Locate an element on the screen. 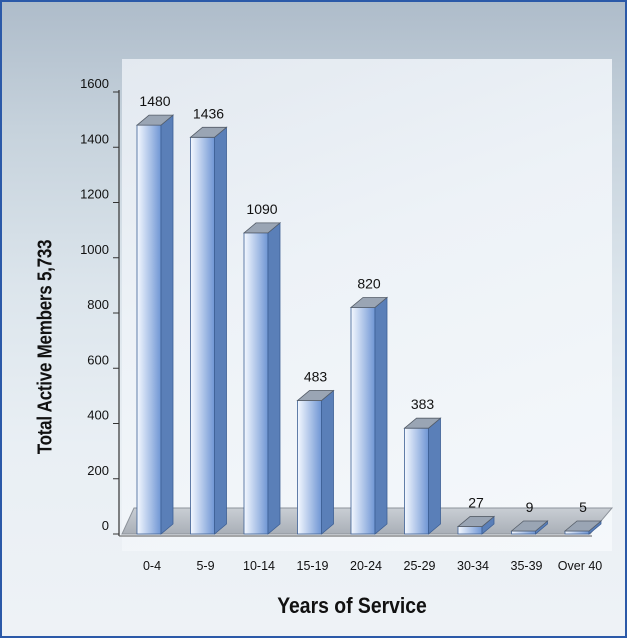  data-label: 1090 is located at coordinates (261, 209).